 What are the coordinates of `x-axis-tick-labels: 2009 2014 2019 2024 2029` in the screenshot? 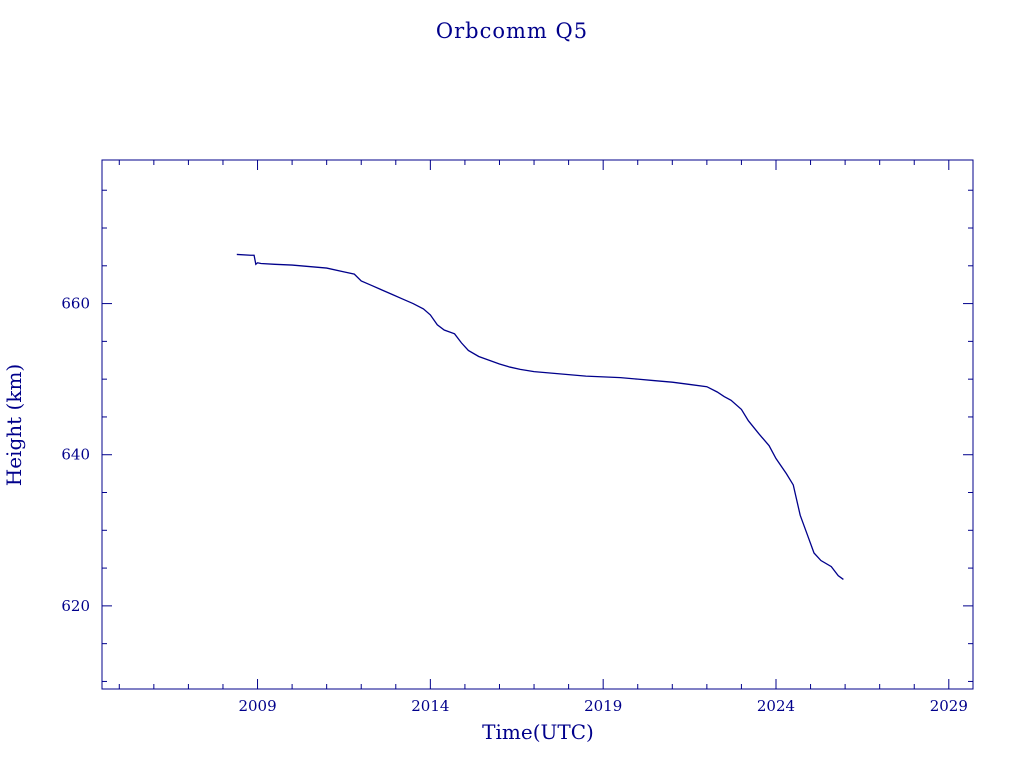 It's located at (602, 706).